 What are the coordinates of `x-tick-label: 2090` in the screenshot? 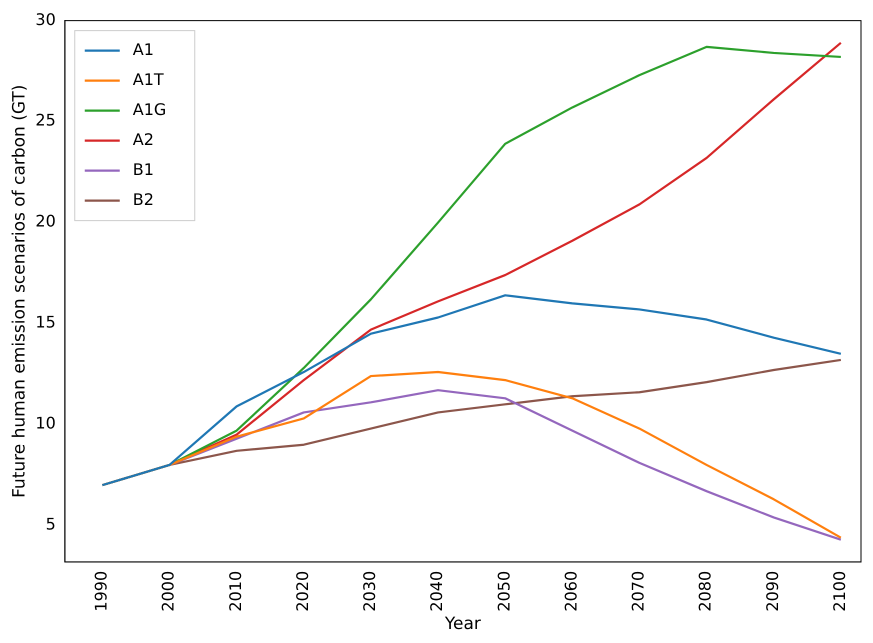 It's located at (772, 591).